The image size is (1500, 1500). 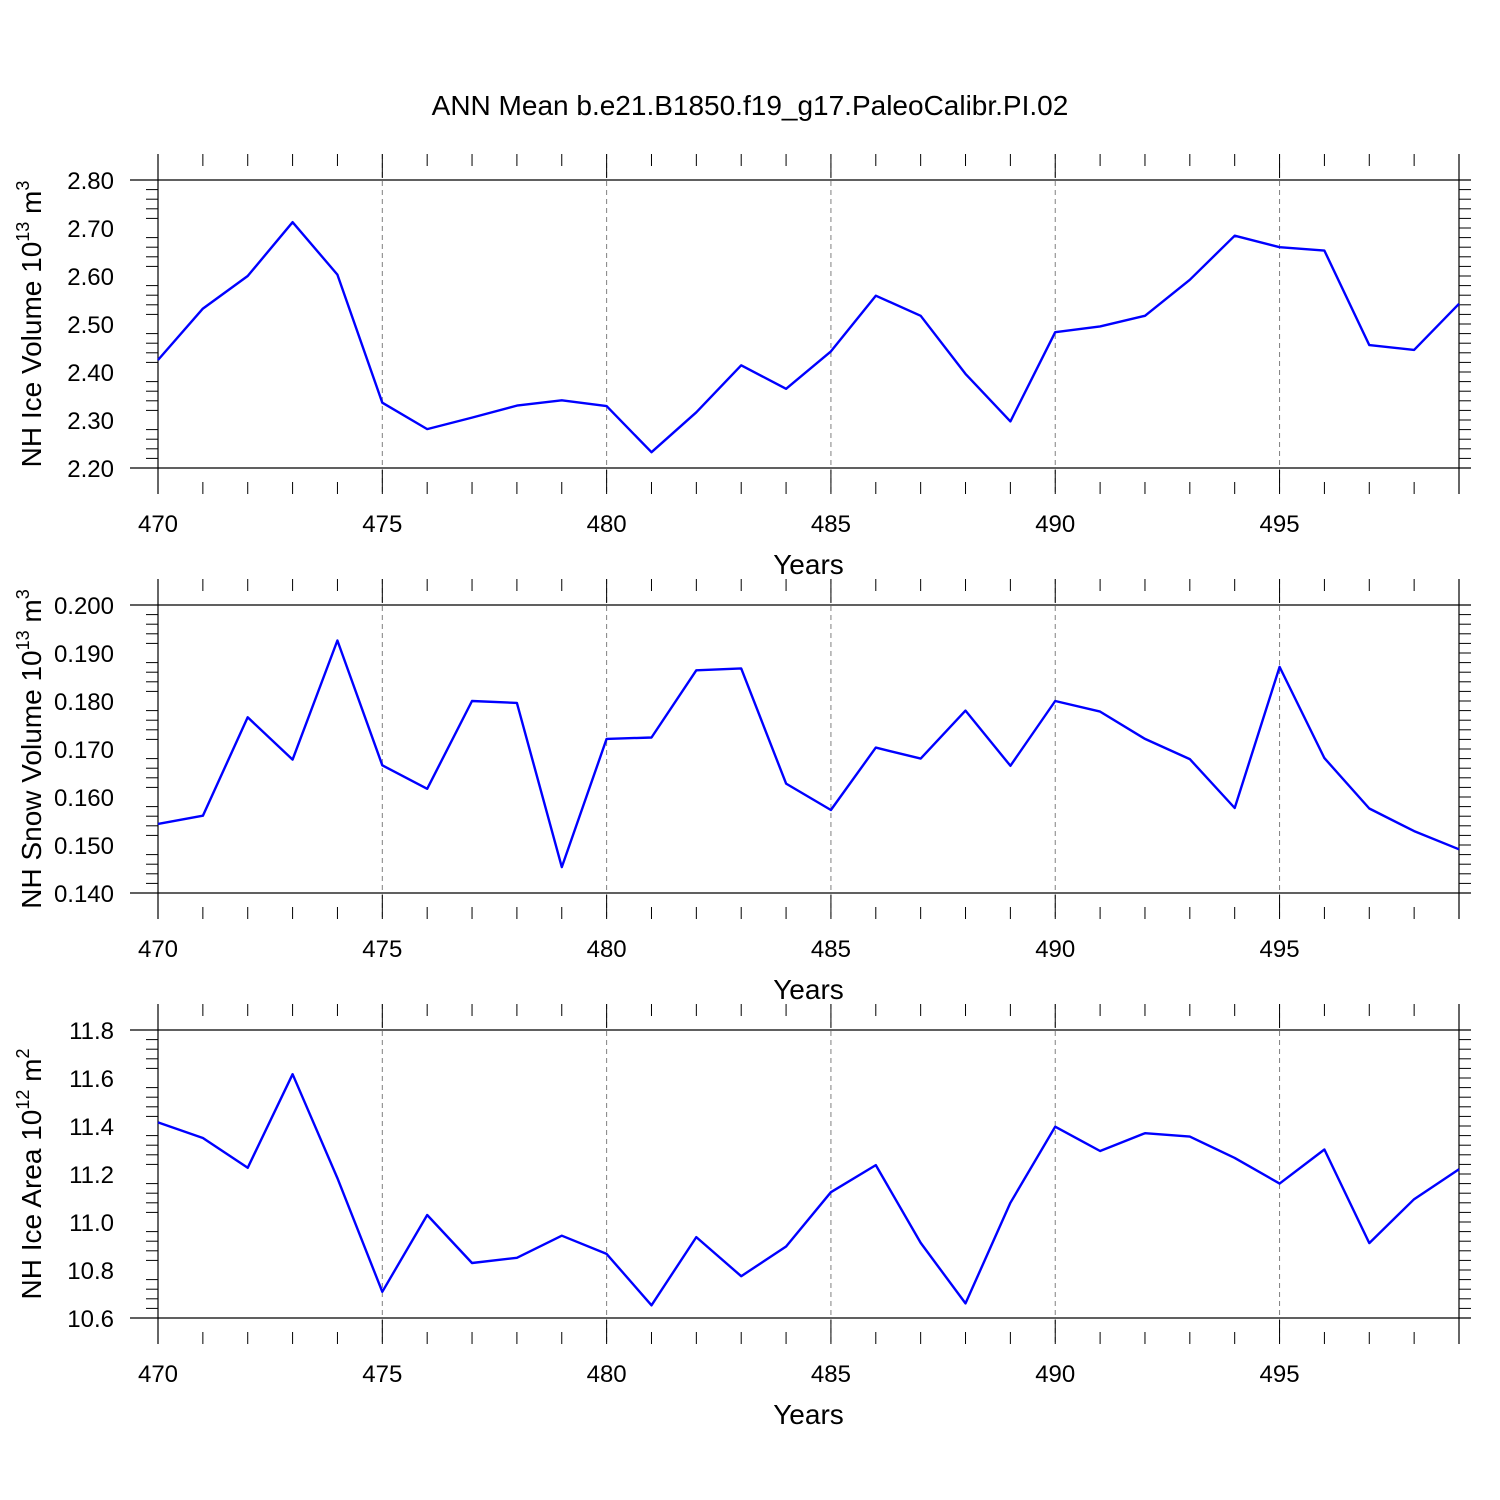 I want to click on y-tick-label: 11.4, so click(x=91, y=1127).